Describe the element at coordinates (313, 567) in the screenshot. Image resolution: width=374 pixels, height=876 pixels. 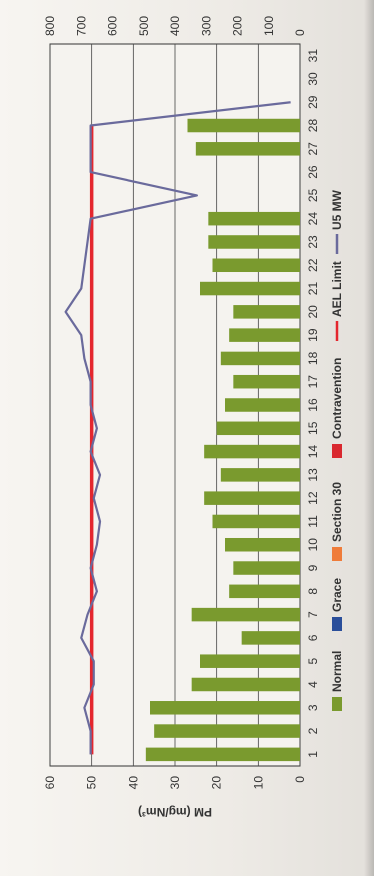
I see `x-tick-label: 9` at that location.